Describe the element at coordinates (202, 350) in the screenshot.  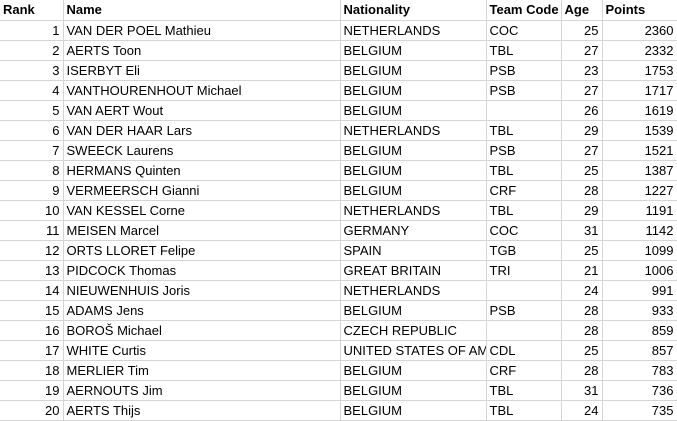
I see `name-cell: WHITE Curtis` at that location.